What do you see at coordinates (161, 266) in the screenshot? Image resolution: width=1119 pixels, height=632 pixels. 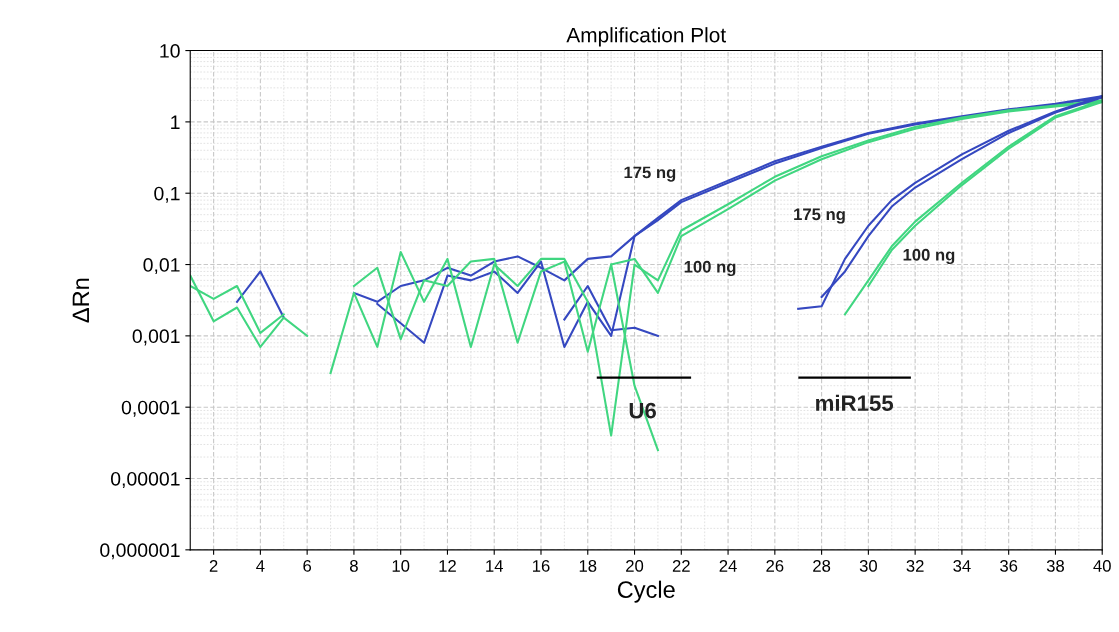 I see `y-tick-label: 0,01` at bounding box center [161, 266].